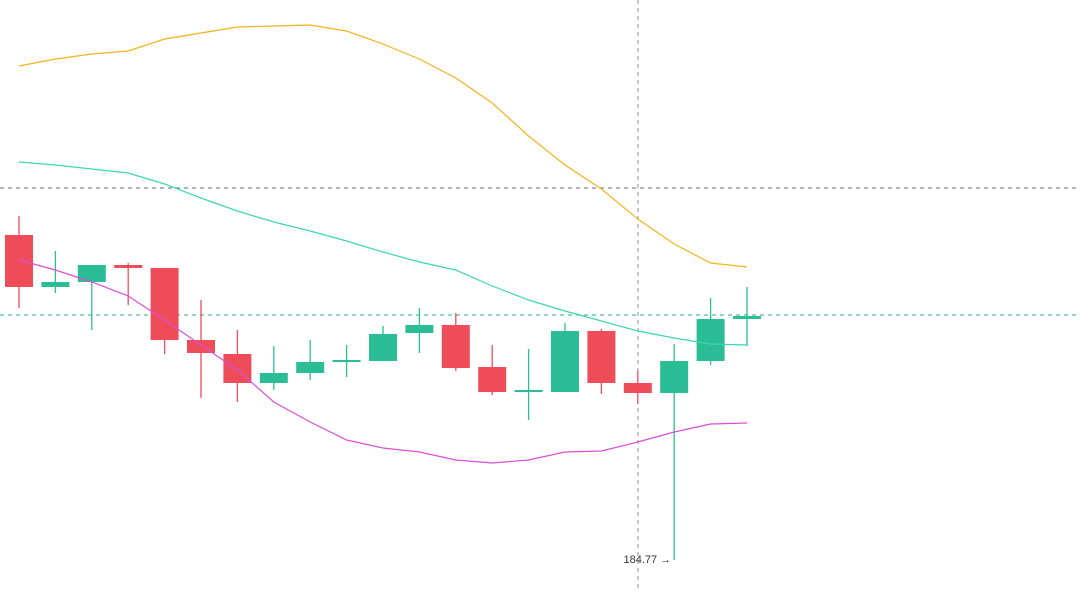  What do you see at coordinates (647, 560) in the screenshot?
I see `low-label: 184.77 →` at bounding box center [647, 560].